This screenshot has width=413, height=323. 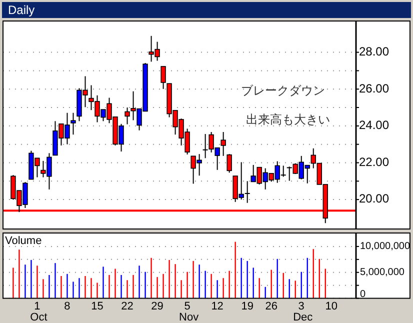 What do you see at coordinates (97, 306) in the screenshot?
I see `x-tick-label: 15` at bounding box center [97, 306].